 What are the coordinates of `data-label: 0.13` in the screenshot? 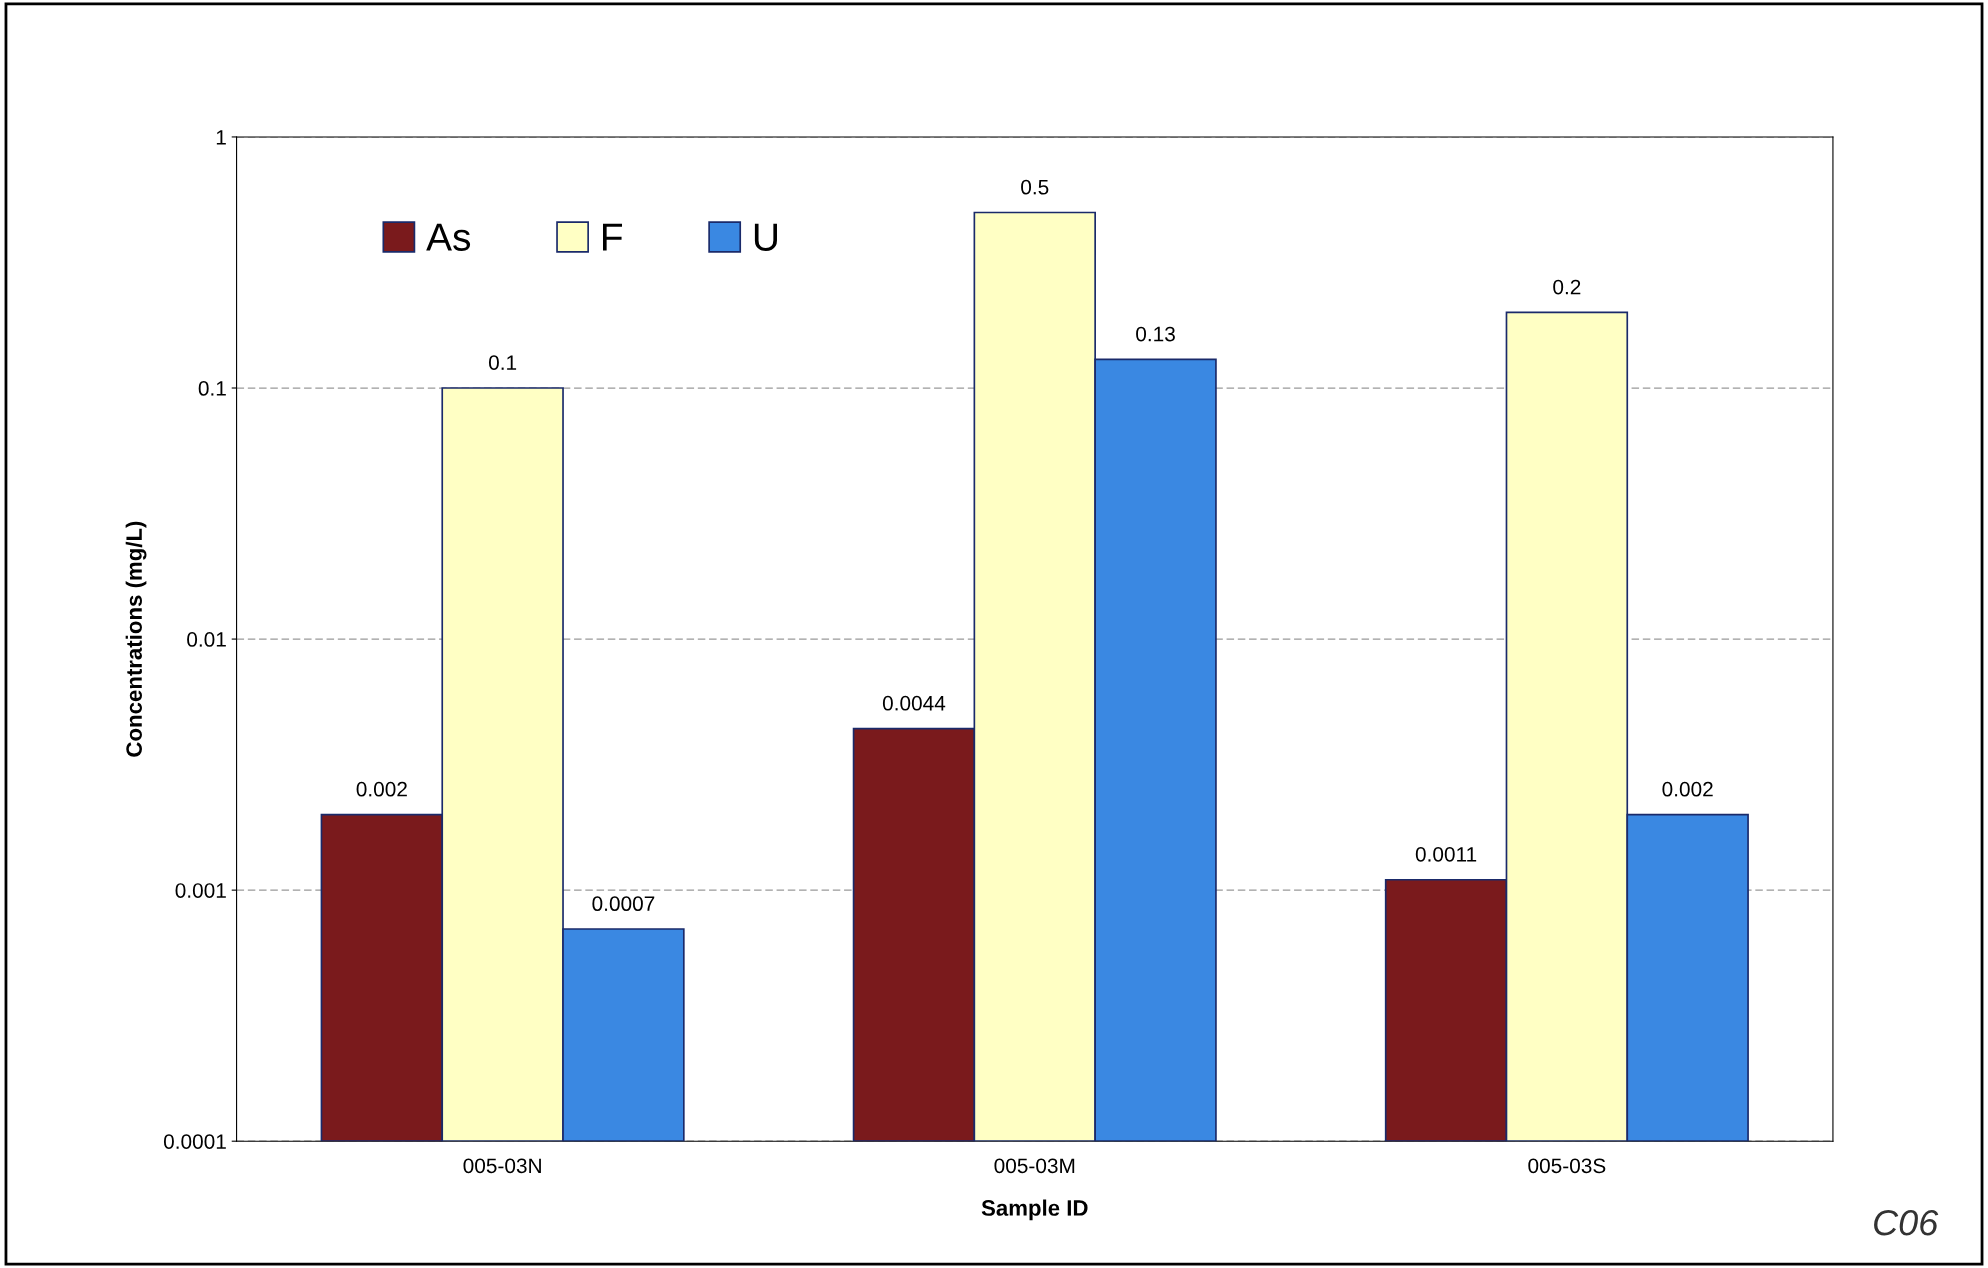 It's located at (1155, 334).